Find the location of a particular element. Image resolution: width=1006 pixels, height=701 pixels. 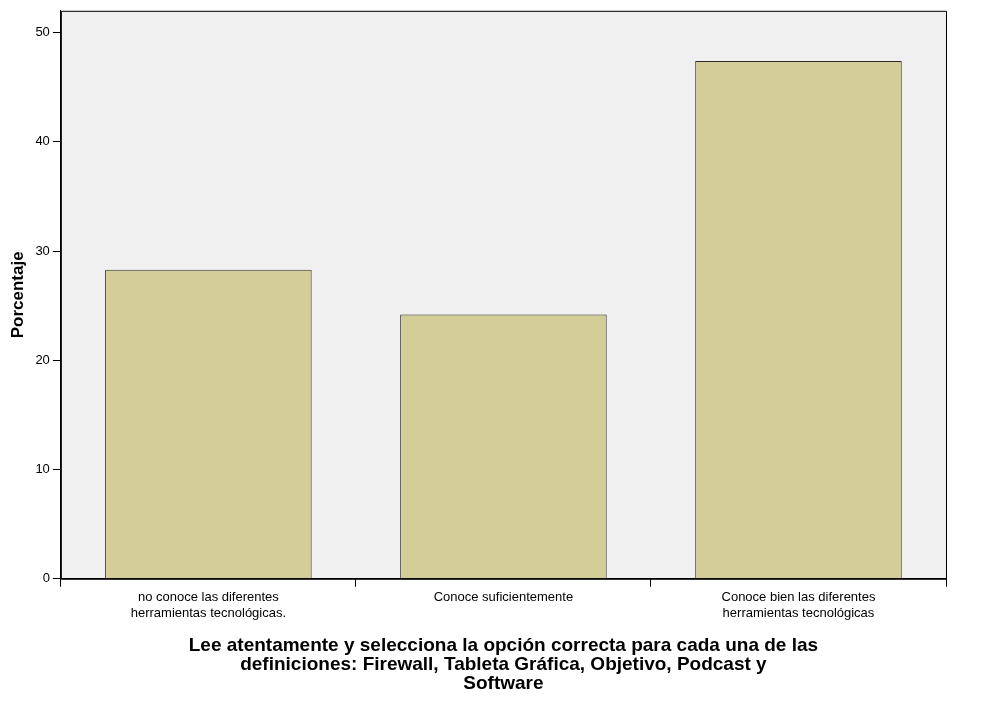

y-tick-label: 40 is located at coordinates (42, 141).